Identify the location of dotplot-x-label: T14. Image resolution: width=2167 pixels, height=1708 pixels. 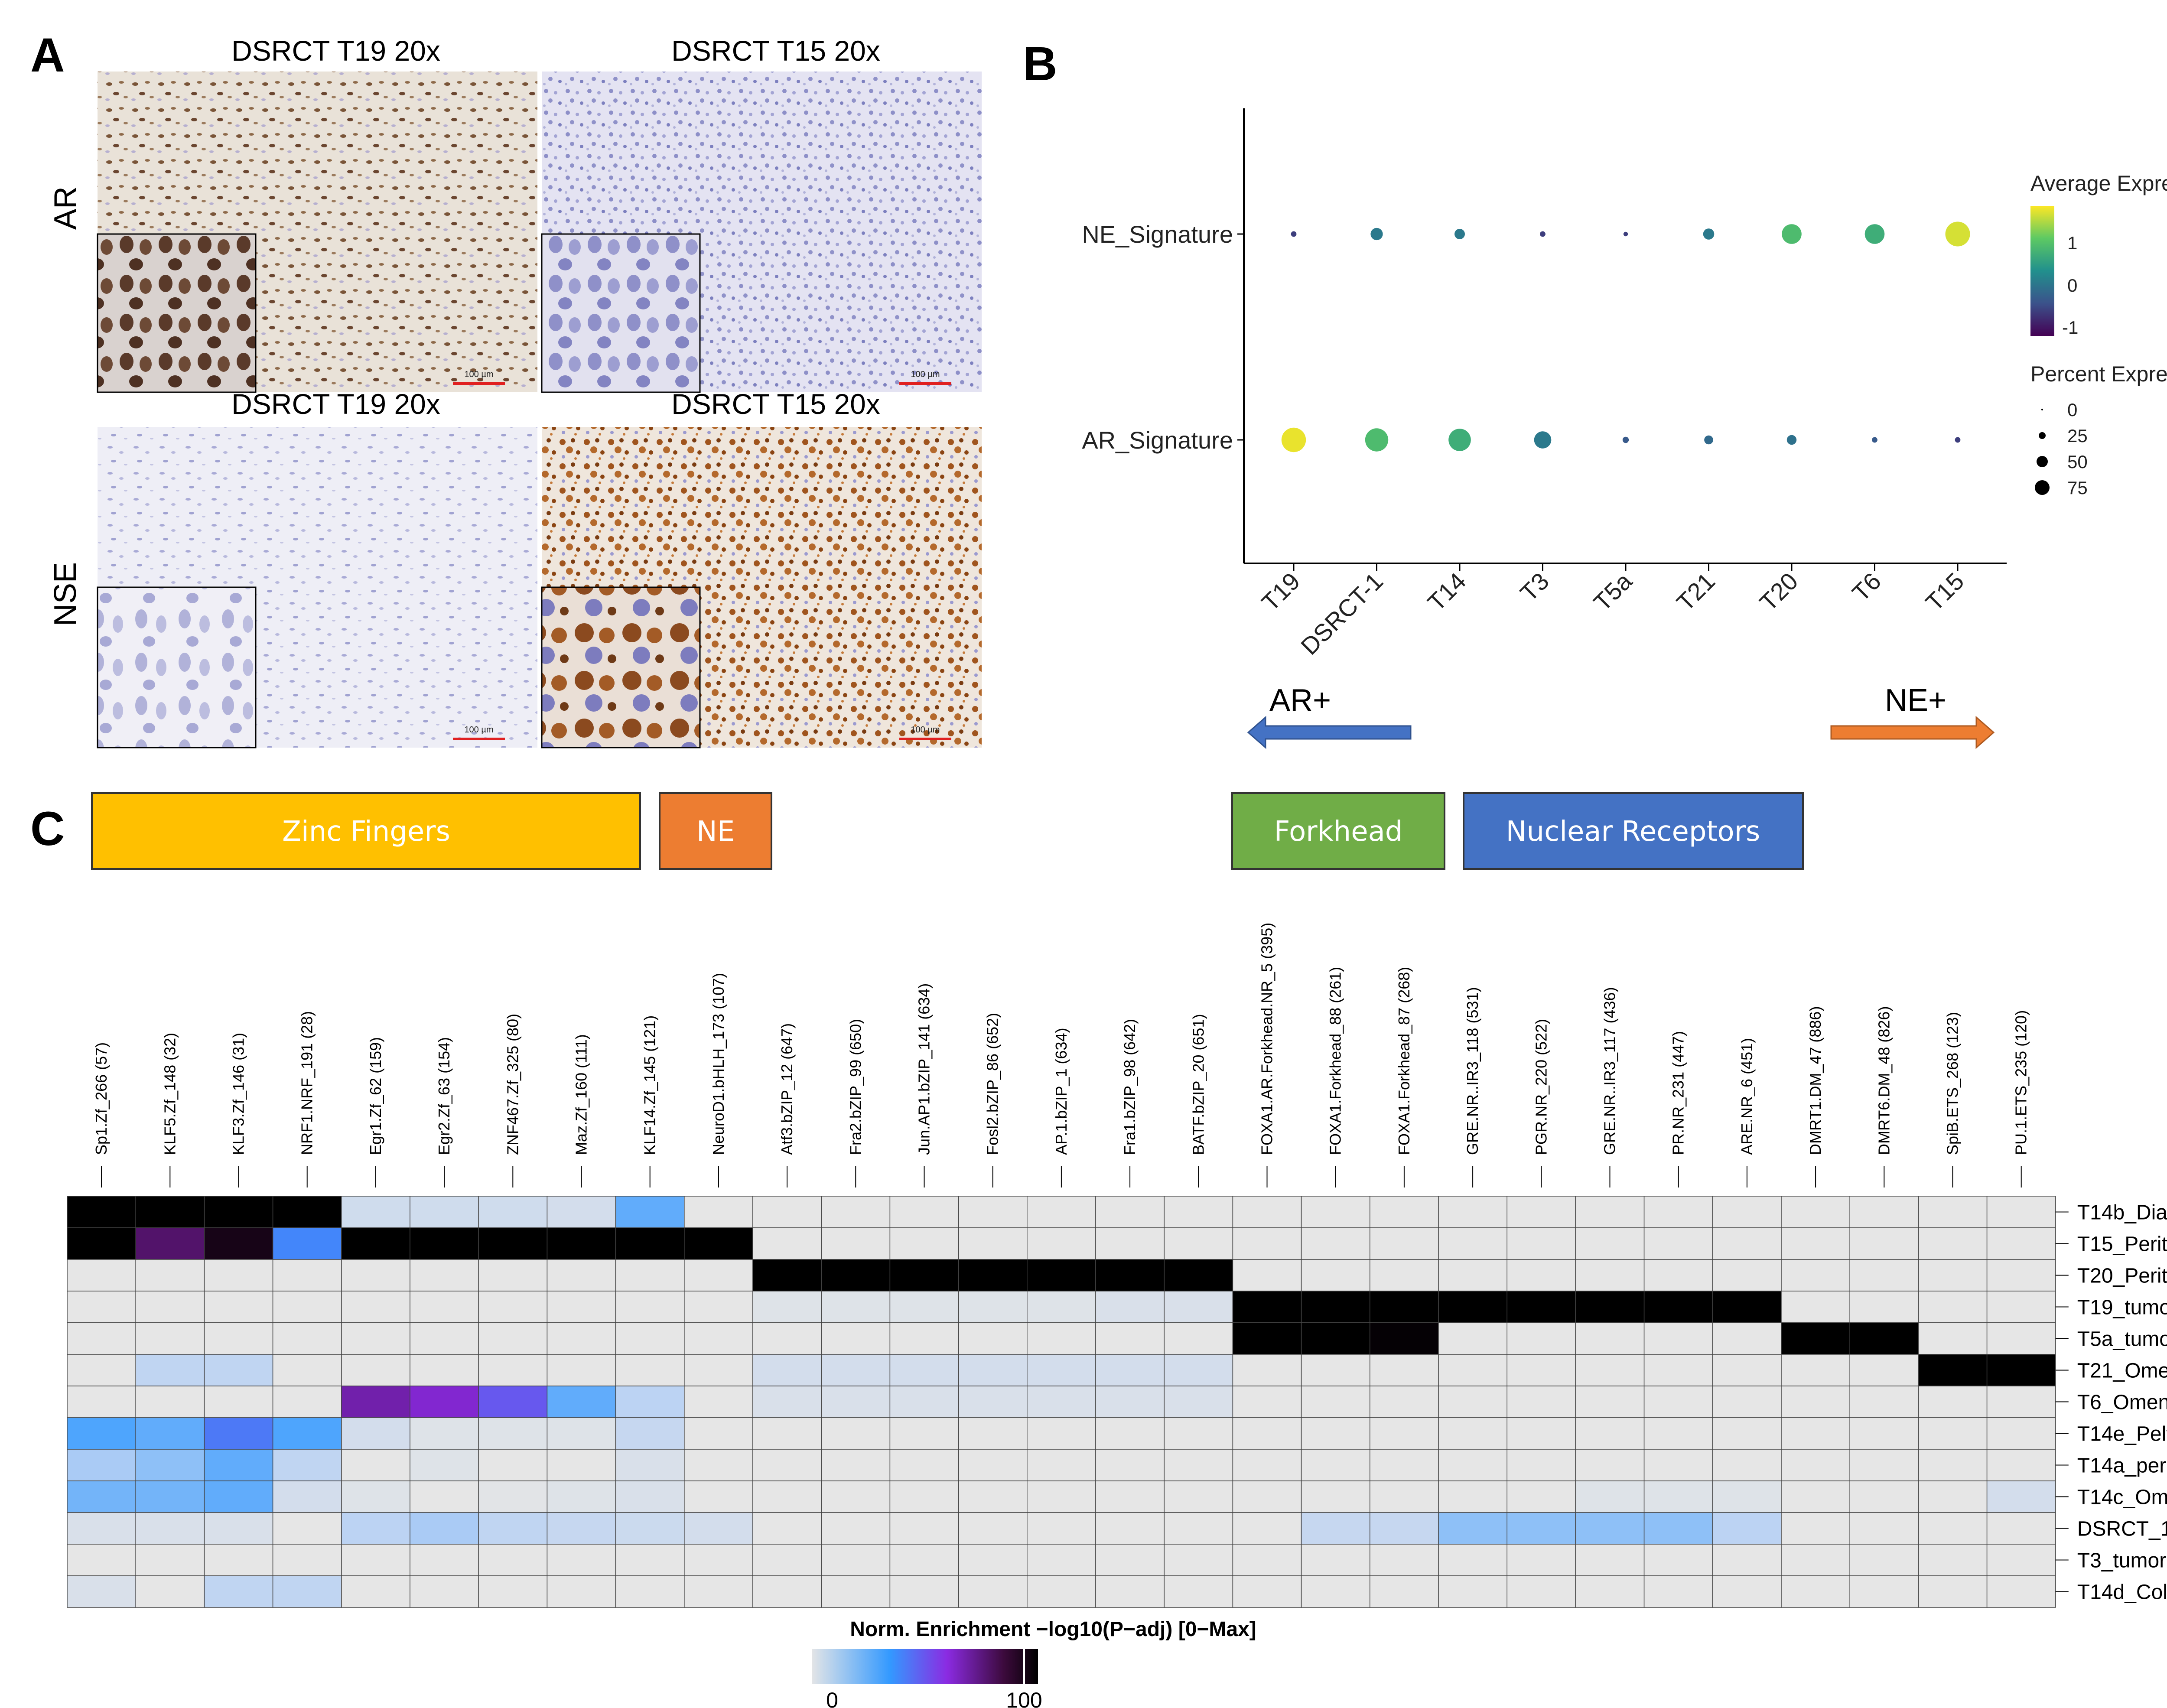
(1446, 591).